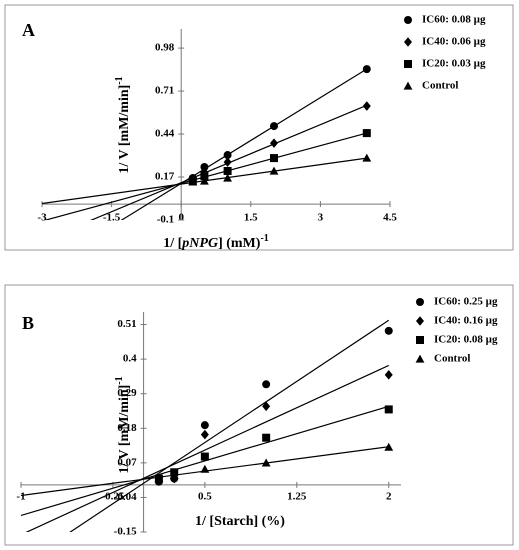  I want to click on x-axis-label: 1/ [Starch] (%), so click(240, 521).